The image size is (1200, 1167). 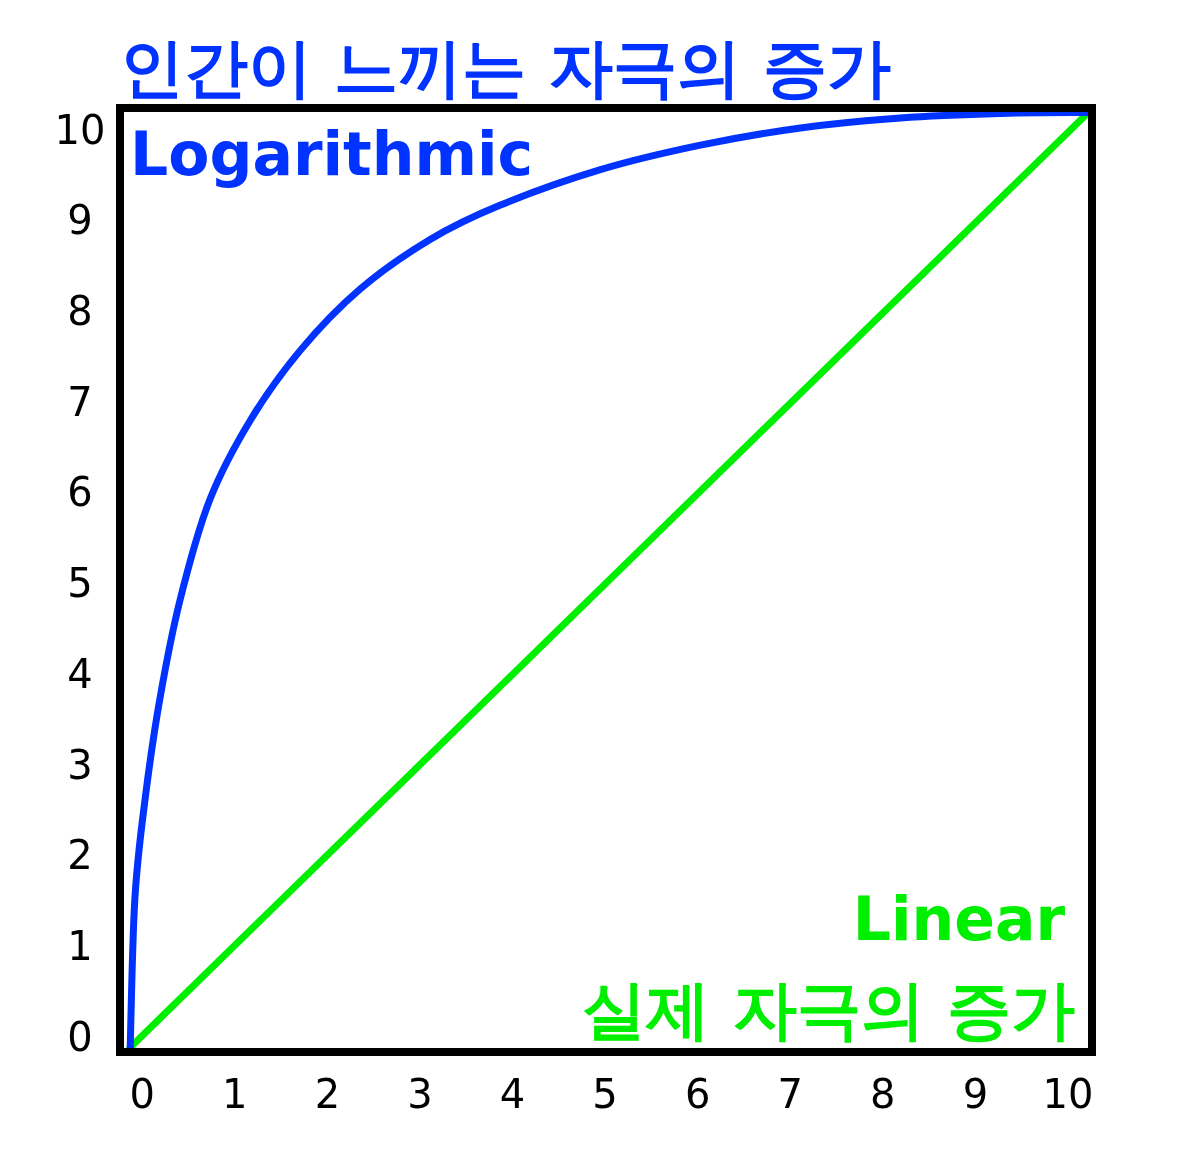 What do you see at coordinates (975, 1094) in the screenshot?
I see `x-tick-label: 9` at bounding box center [975, 1094].